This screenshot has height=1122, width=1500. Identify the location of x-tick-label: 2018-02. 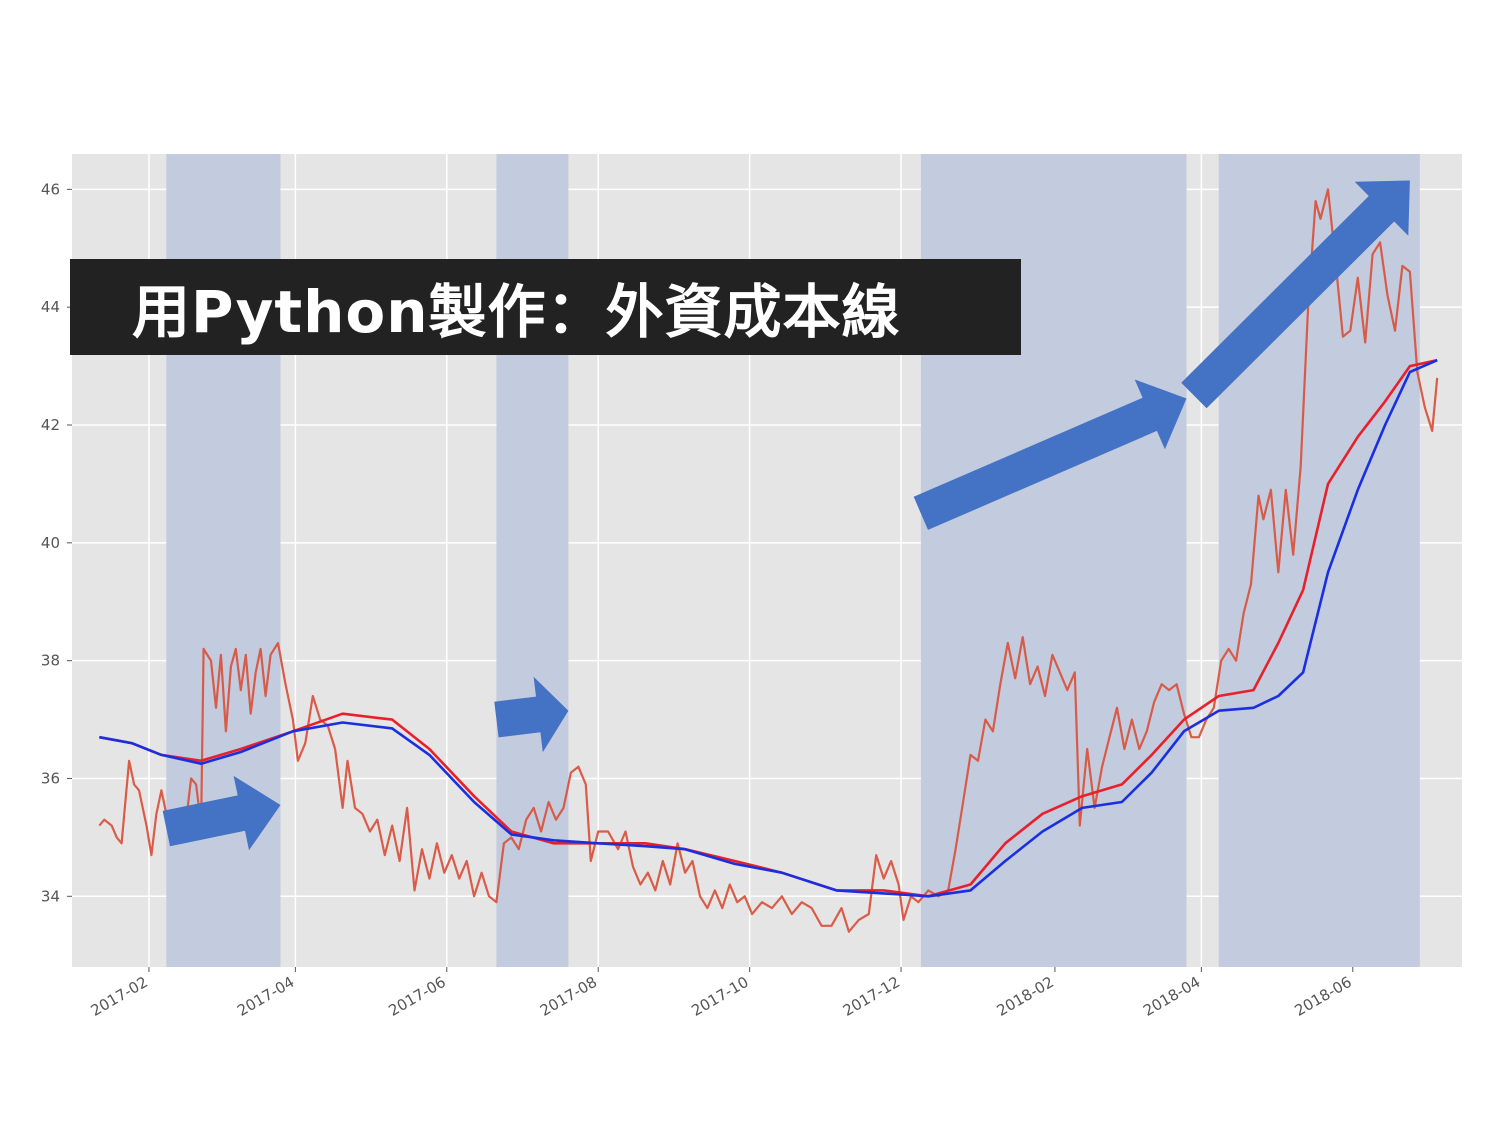
(1025, 996).